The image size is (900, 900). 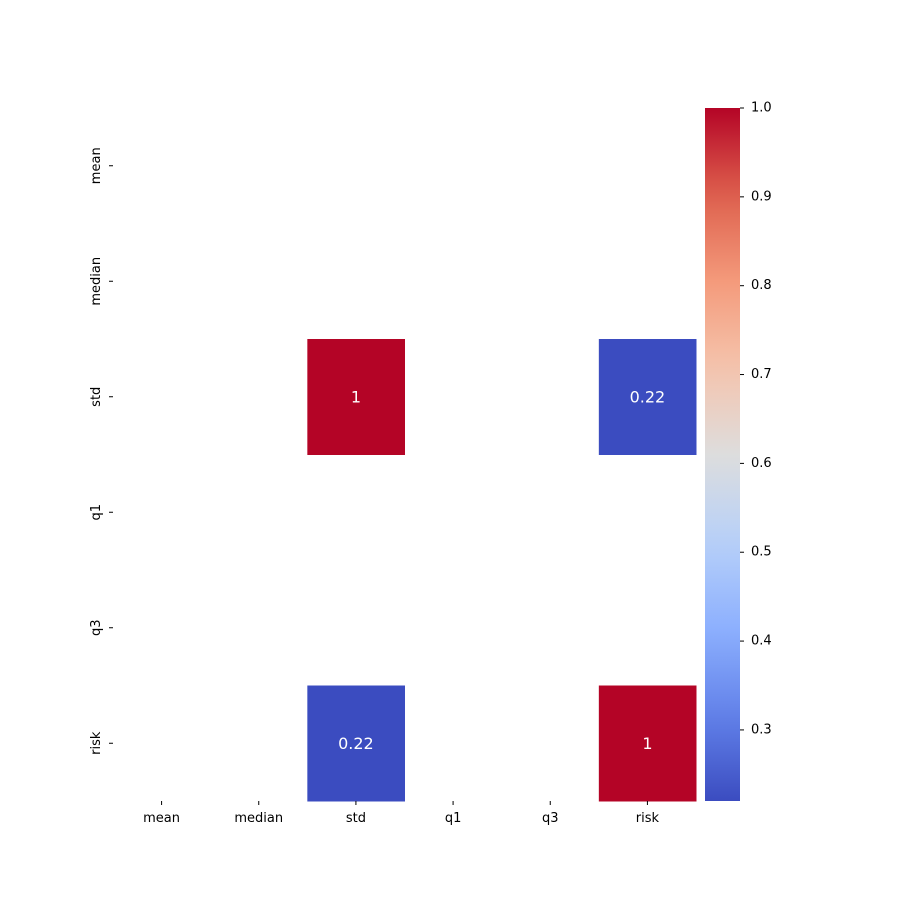 I want to click on y-tick-label: q1, so click(x=96, y=512).